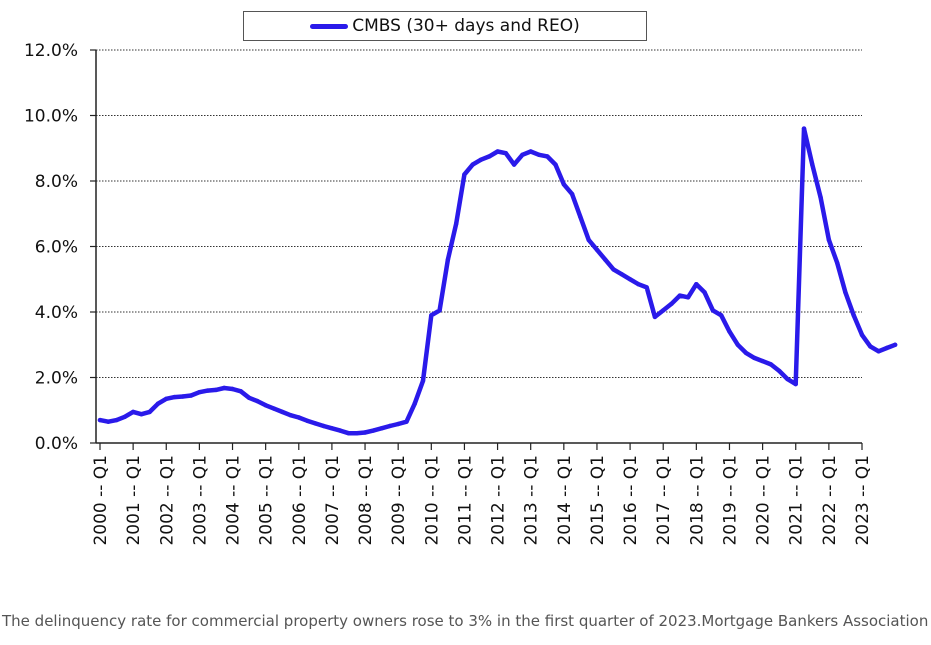  What do you see at coordinates (730, 500) in the screenshot?
I see `x-tick-label: 2019 -- Q1` at bounding box center [730, 500].